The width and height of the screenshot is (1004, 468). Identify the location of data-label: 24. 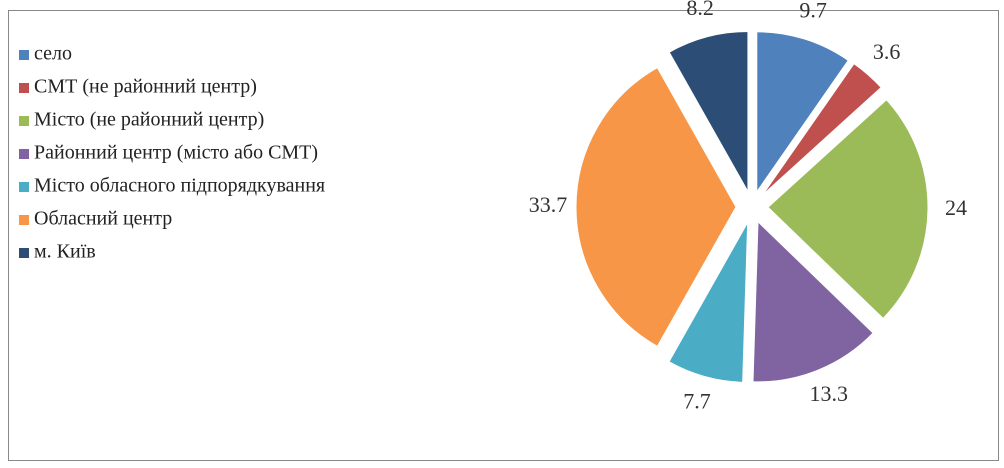
(956, 207).